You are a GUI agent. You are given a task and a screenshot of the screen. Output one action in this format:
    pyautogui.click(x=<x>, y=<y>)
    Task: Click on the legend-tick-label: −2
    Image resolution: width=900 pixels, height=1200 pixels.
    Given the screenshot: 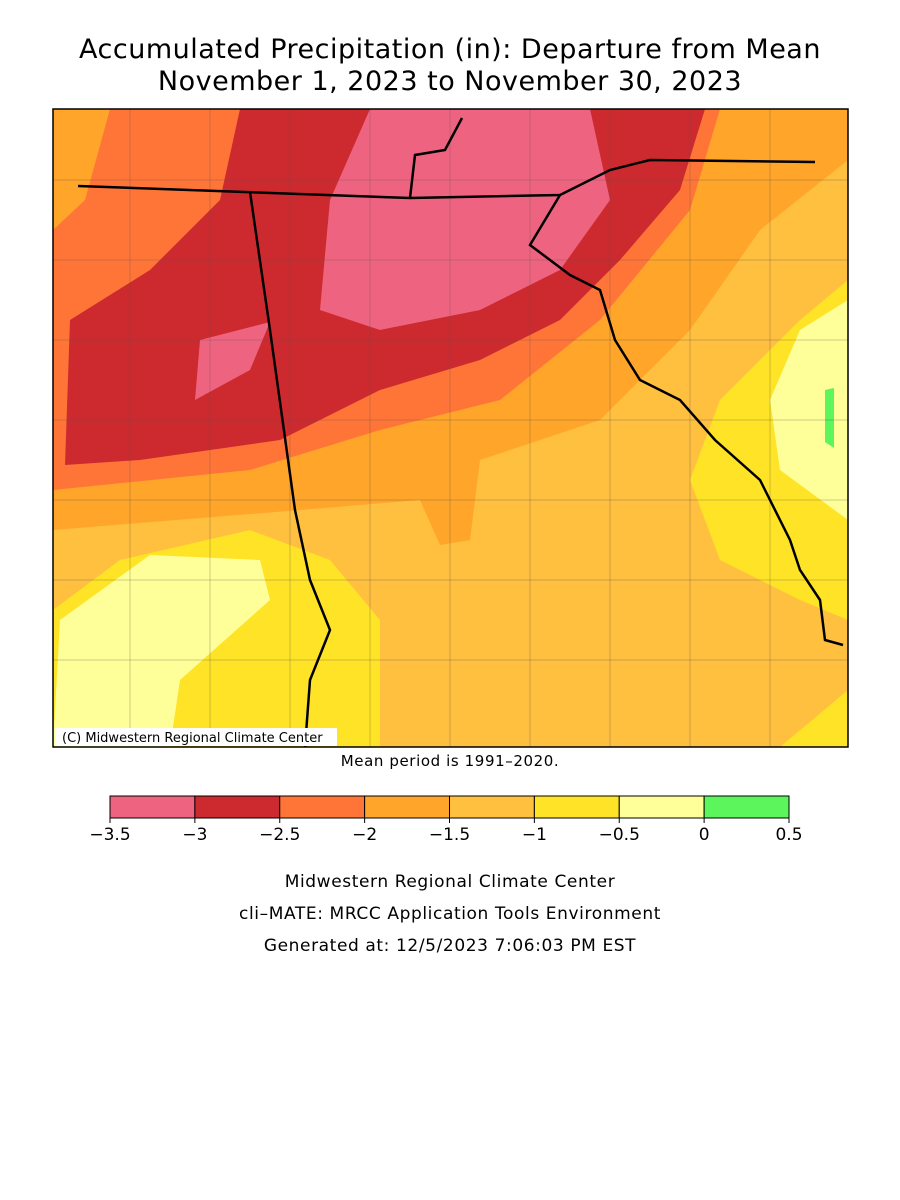 What is the action you would take?
    pyautogui.click(x=364, y=835)
    